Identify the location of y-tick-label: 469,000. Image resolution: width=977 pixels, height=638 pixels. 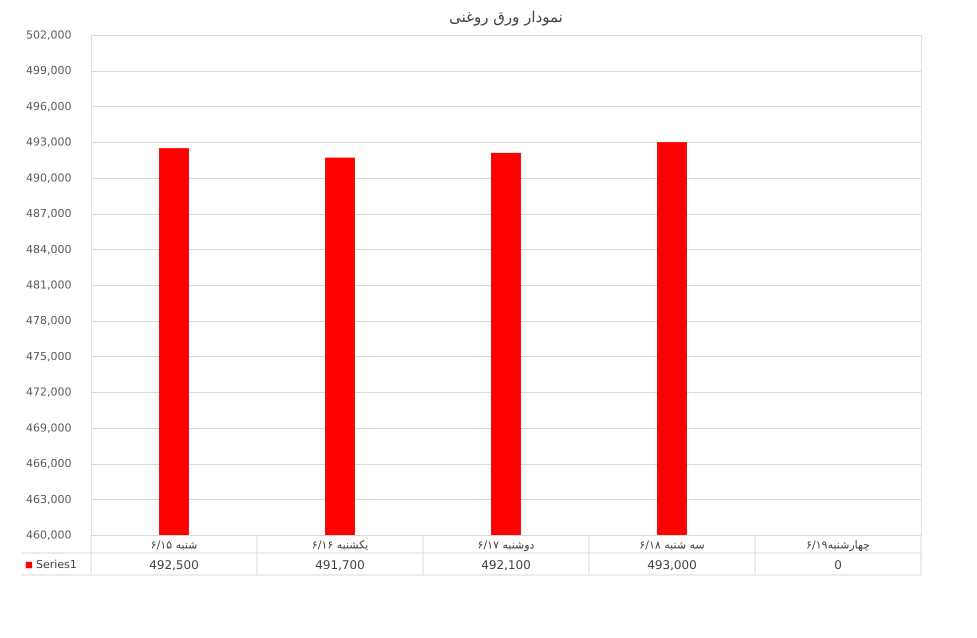
(49, 427).